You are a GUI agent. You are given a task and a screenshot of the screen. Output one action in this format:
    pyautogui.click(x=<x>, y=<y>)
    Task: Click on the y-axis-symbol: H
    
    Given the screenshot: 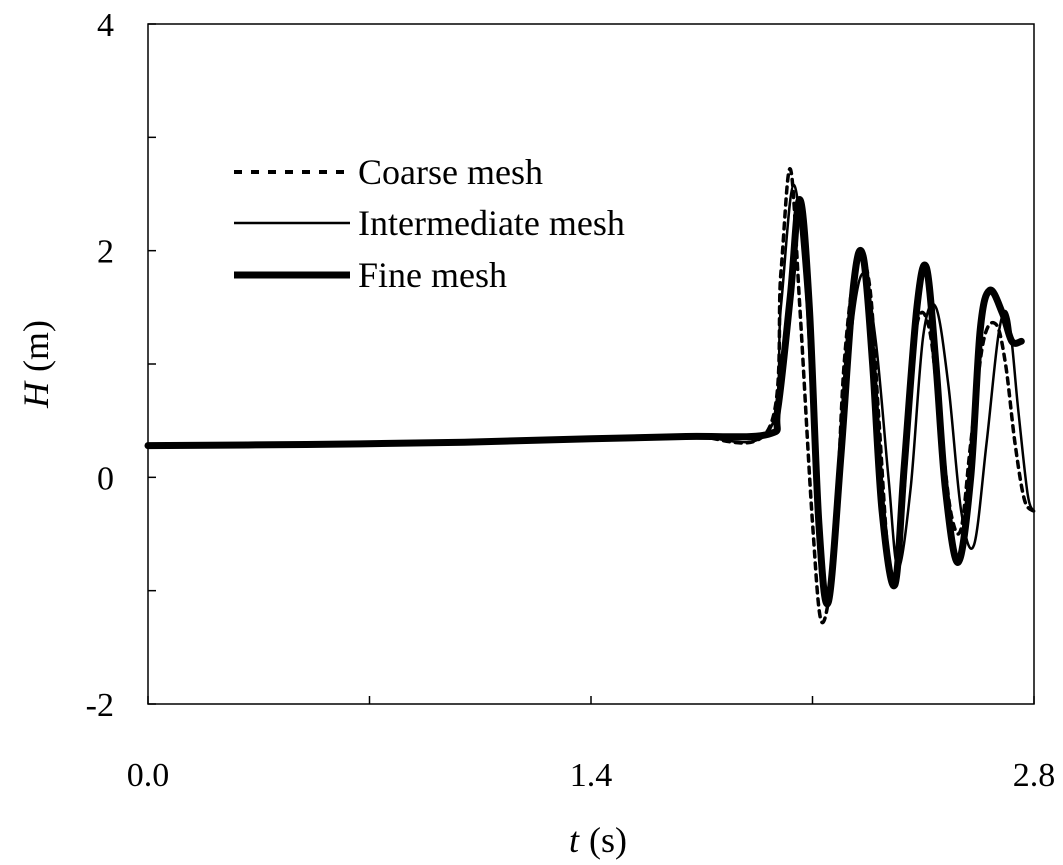 What is the action you would take?
    pyautogui.click(x=36, y=394)
    